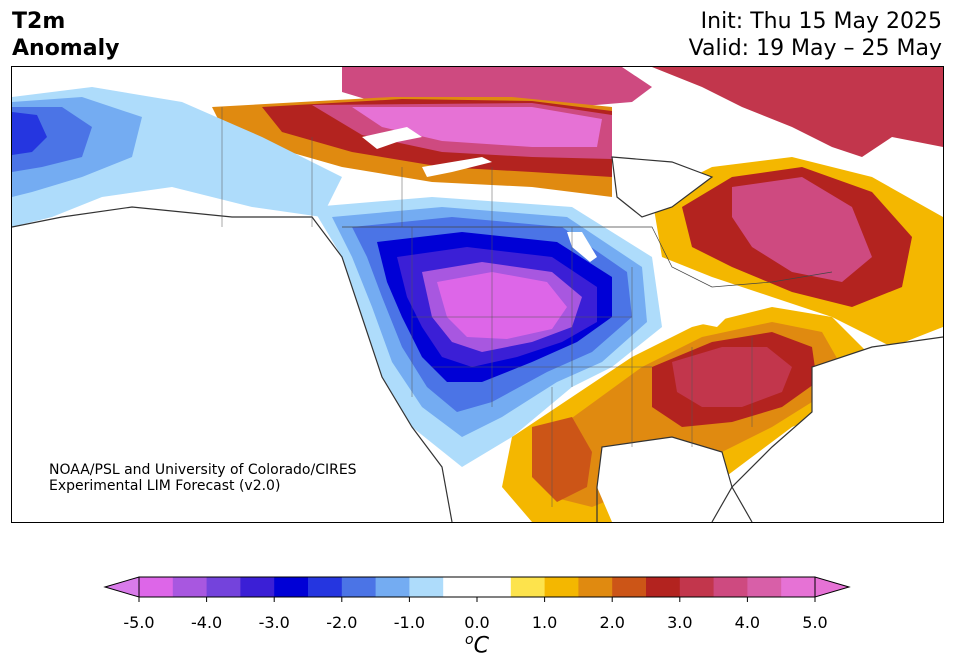 The image size is (954, 671). What do you see at coordinates (165, 486) in the screenshot?
I see `credit-line2: Experimental LIM Forecast (v2.0)` at bounding box center [165, 486].